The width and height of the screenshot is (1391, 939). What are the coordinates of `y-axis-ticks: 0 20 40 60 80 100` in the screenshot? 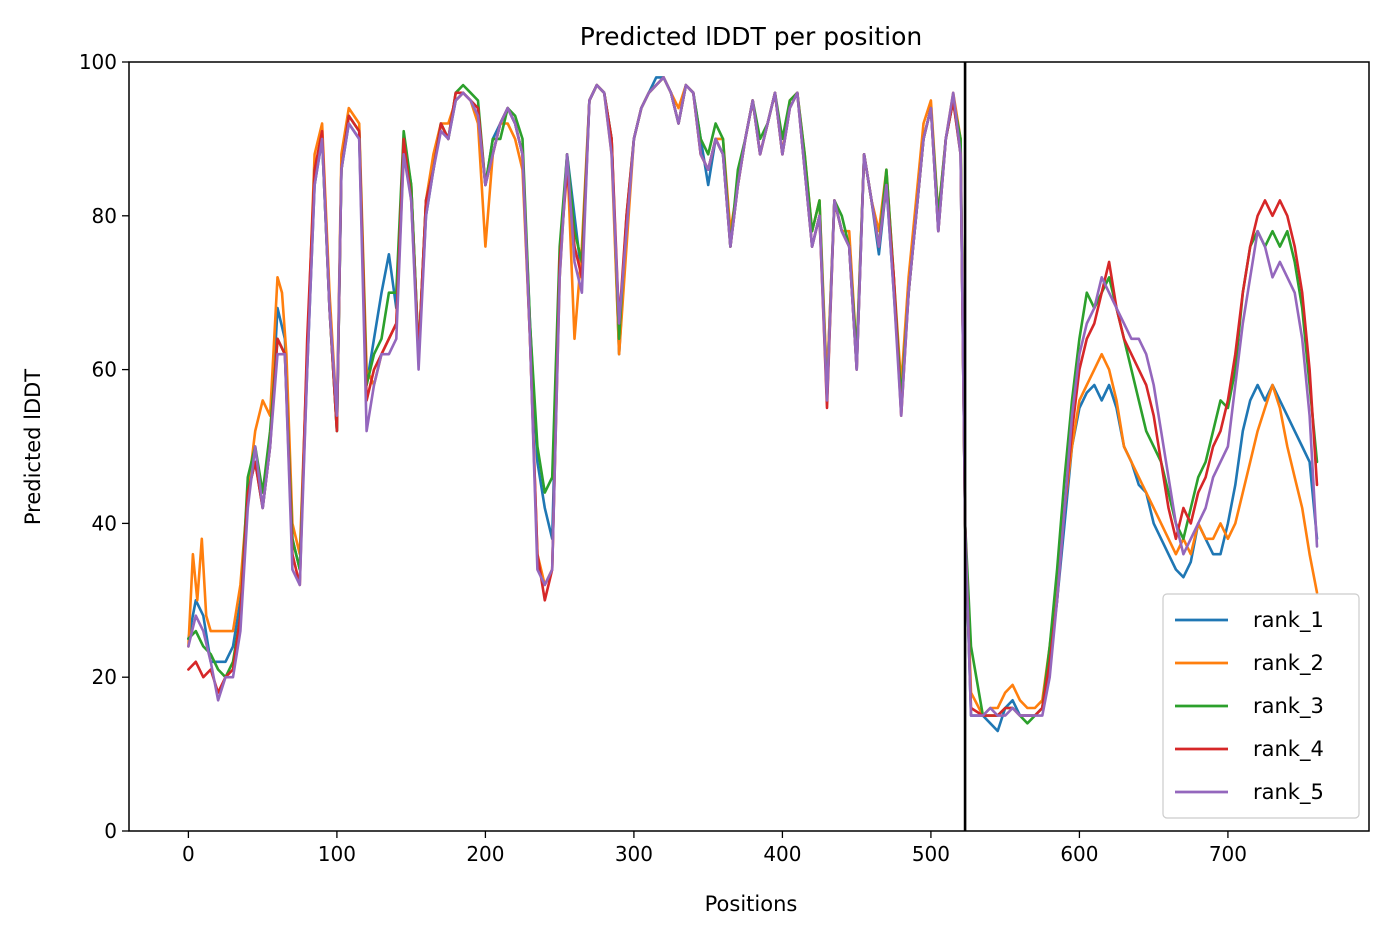 It's located at (104, 446).